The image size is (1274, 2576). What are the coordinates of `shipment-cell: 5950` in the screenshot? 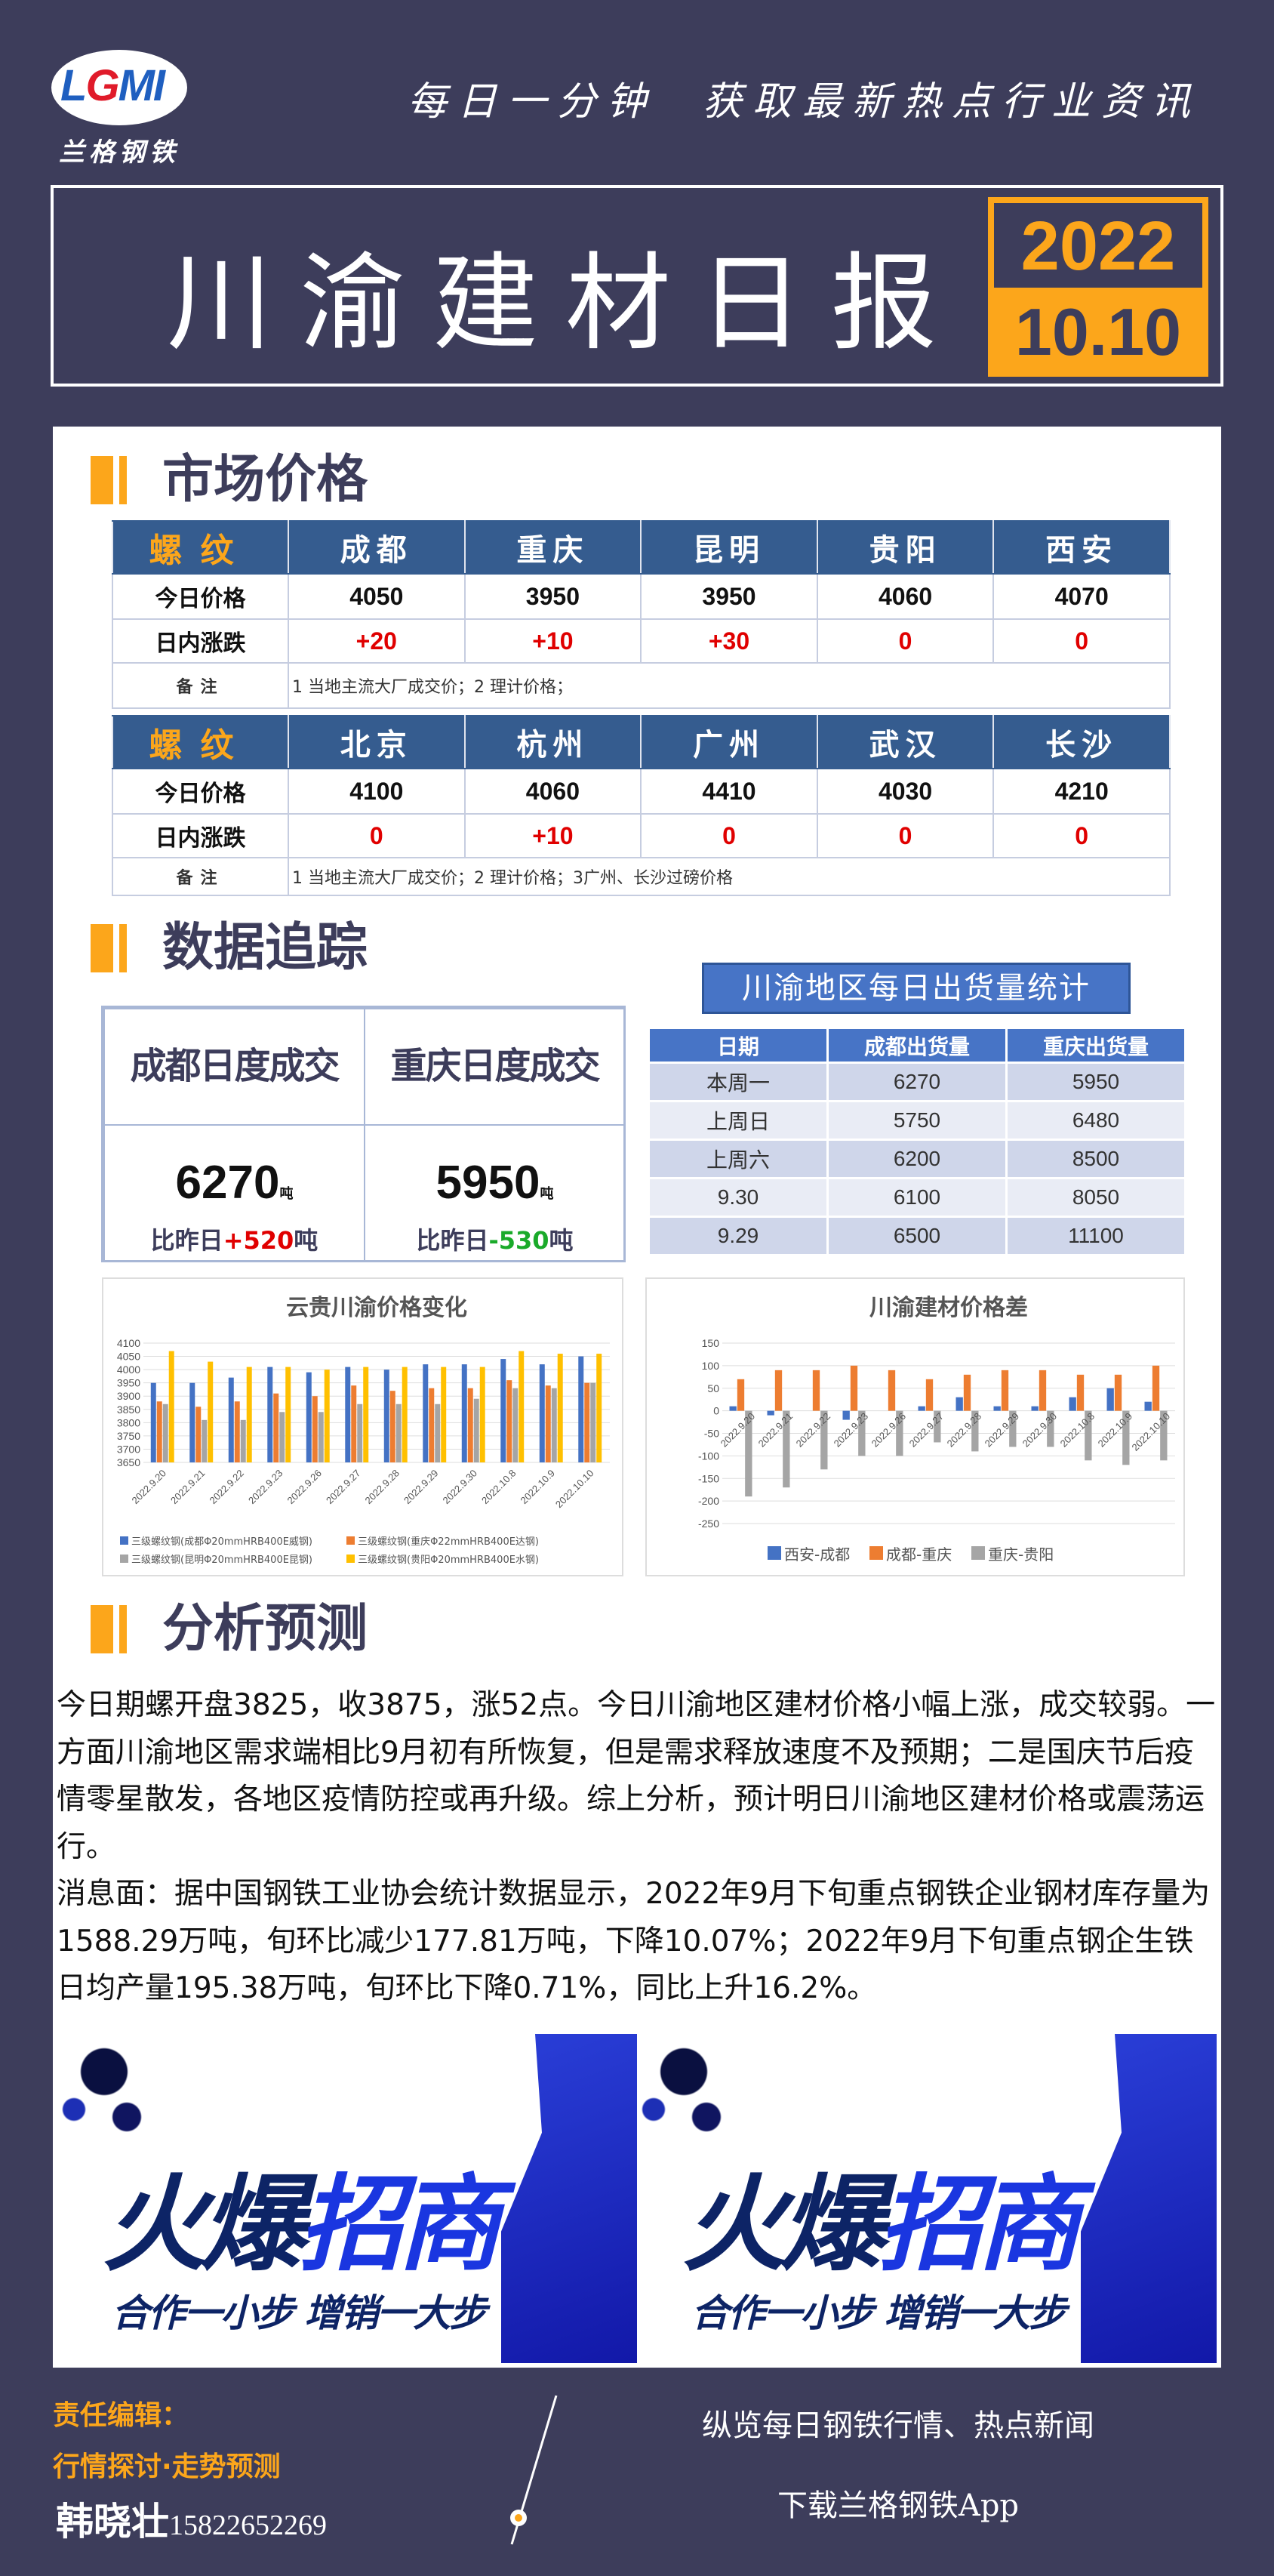 It's located at (1096, 1082).